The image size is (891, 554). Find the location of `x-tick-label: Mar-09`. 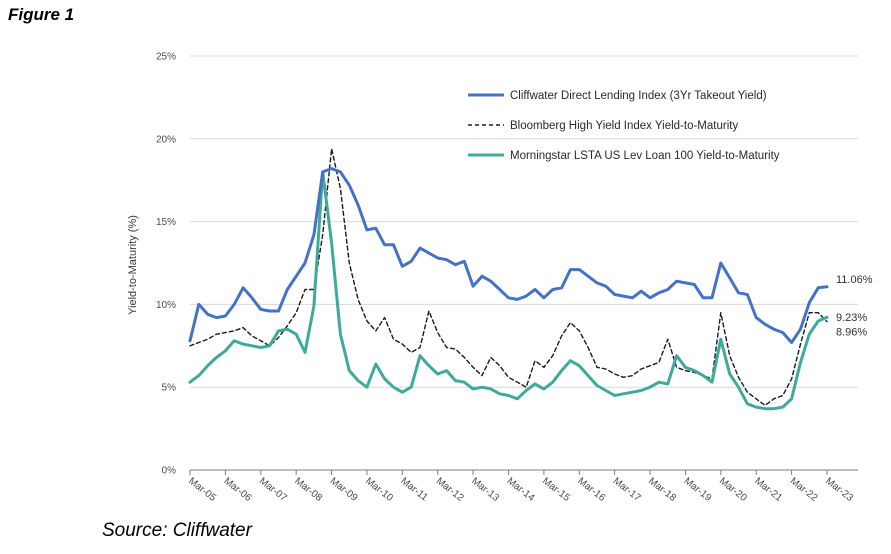

x-tick-label: Mar-09 is located at coordinates (344, 490).